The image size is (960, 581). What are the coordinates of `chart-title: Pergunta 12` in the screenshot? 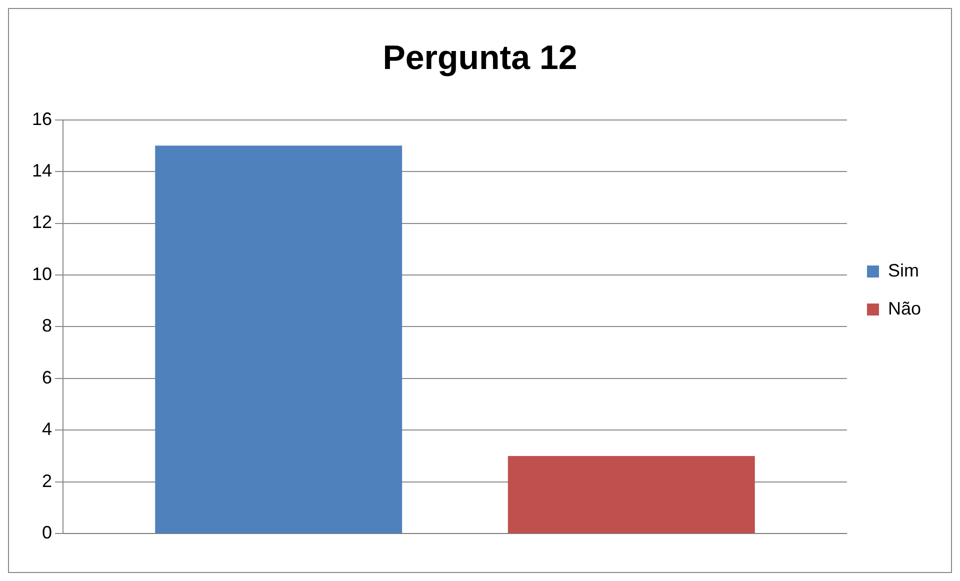 It's located at (480, 57).